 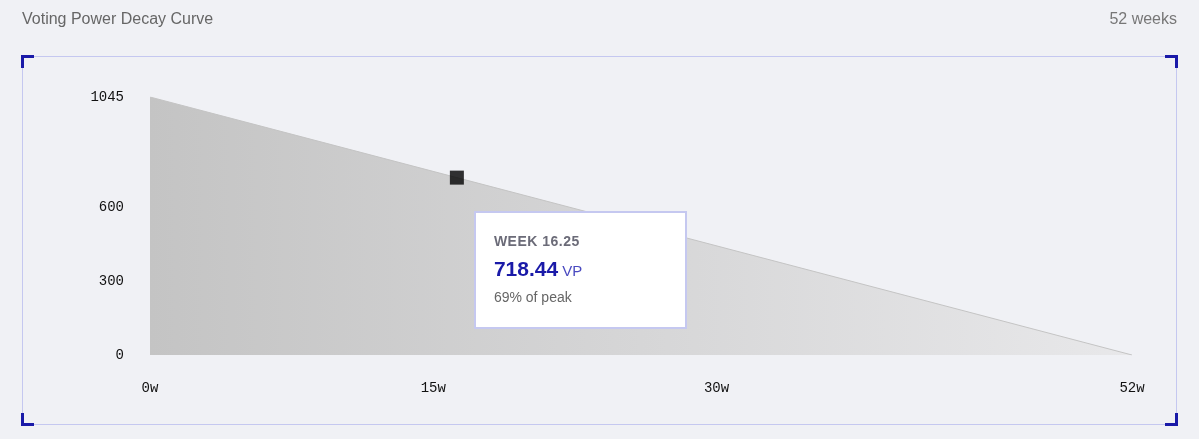 I want to click on y-tick-label: 600, so click(x=111, y=206).